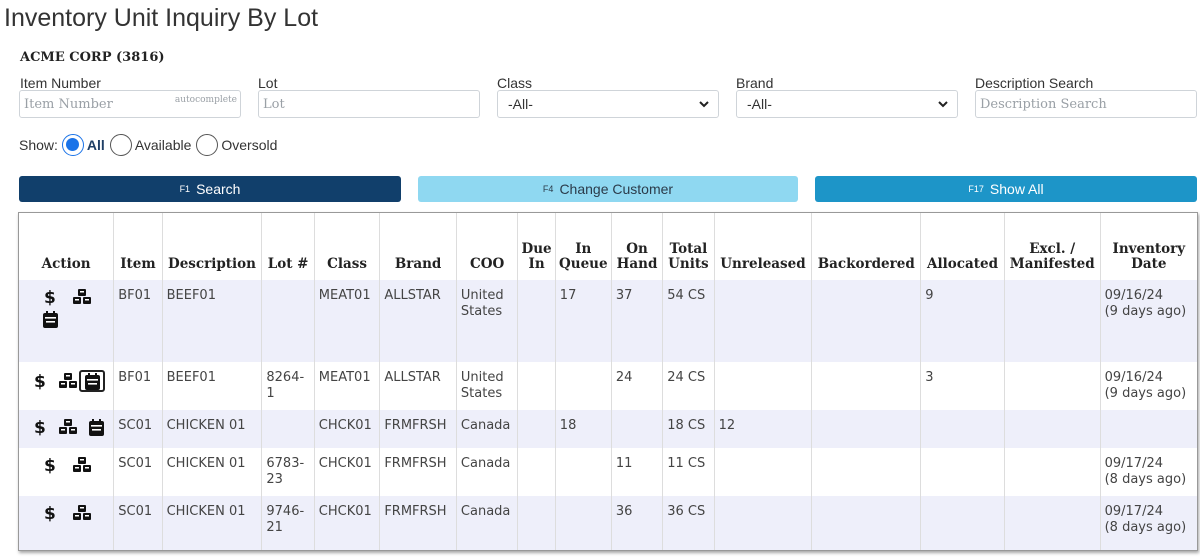  What do you see at coordinates (962, 472) in the screenshot?
I see `allocated-cell` at bounding box center [962, 472].